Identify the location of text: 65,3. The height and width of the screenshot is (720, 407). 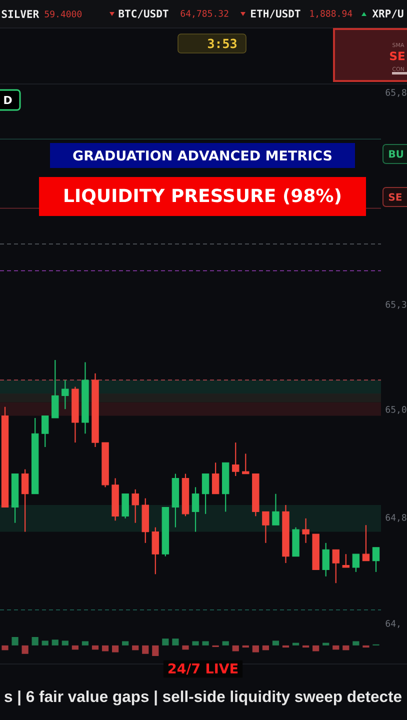
(396, 305).